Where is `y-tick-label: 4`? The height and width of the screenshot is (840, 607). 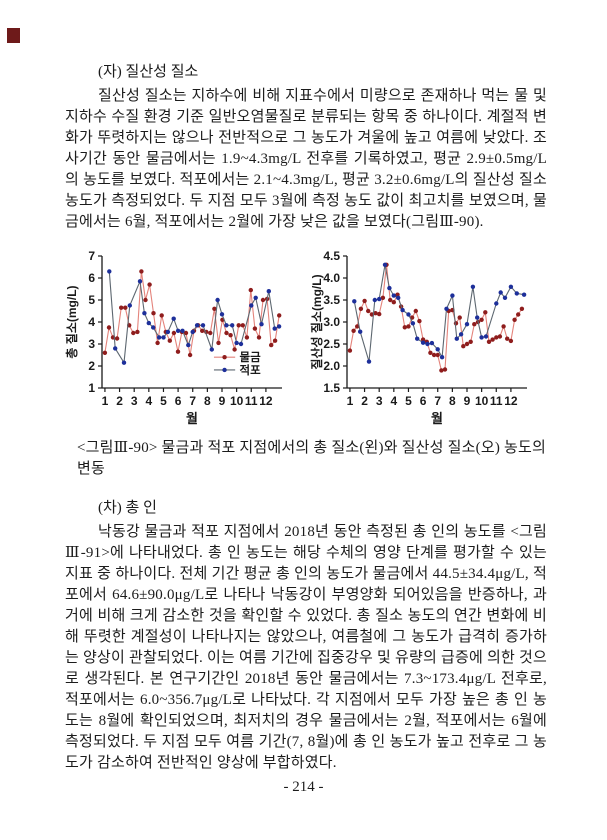
y-tick-label: 4 is located at coordinates (91, 322).